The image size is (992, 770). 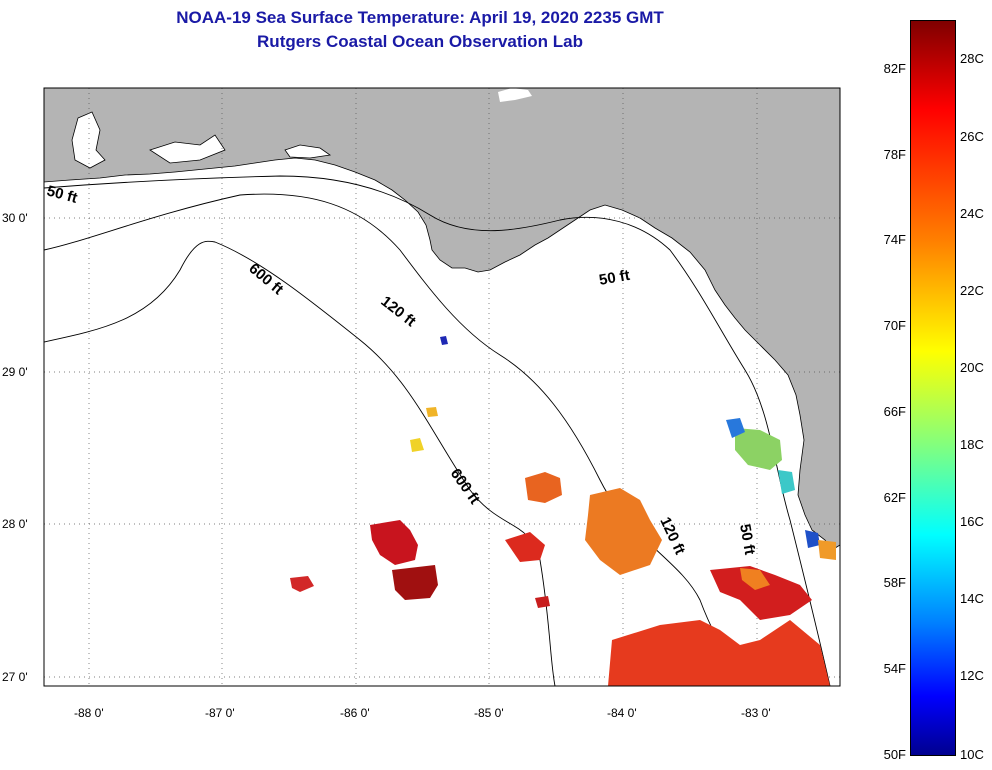 What do you see at coordinates (15, 677) in the screenshot?
I see `lat-label-27: 27 0'` at bounding box center [15, 677].